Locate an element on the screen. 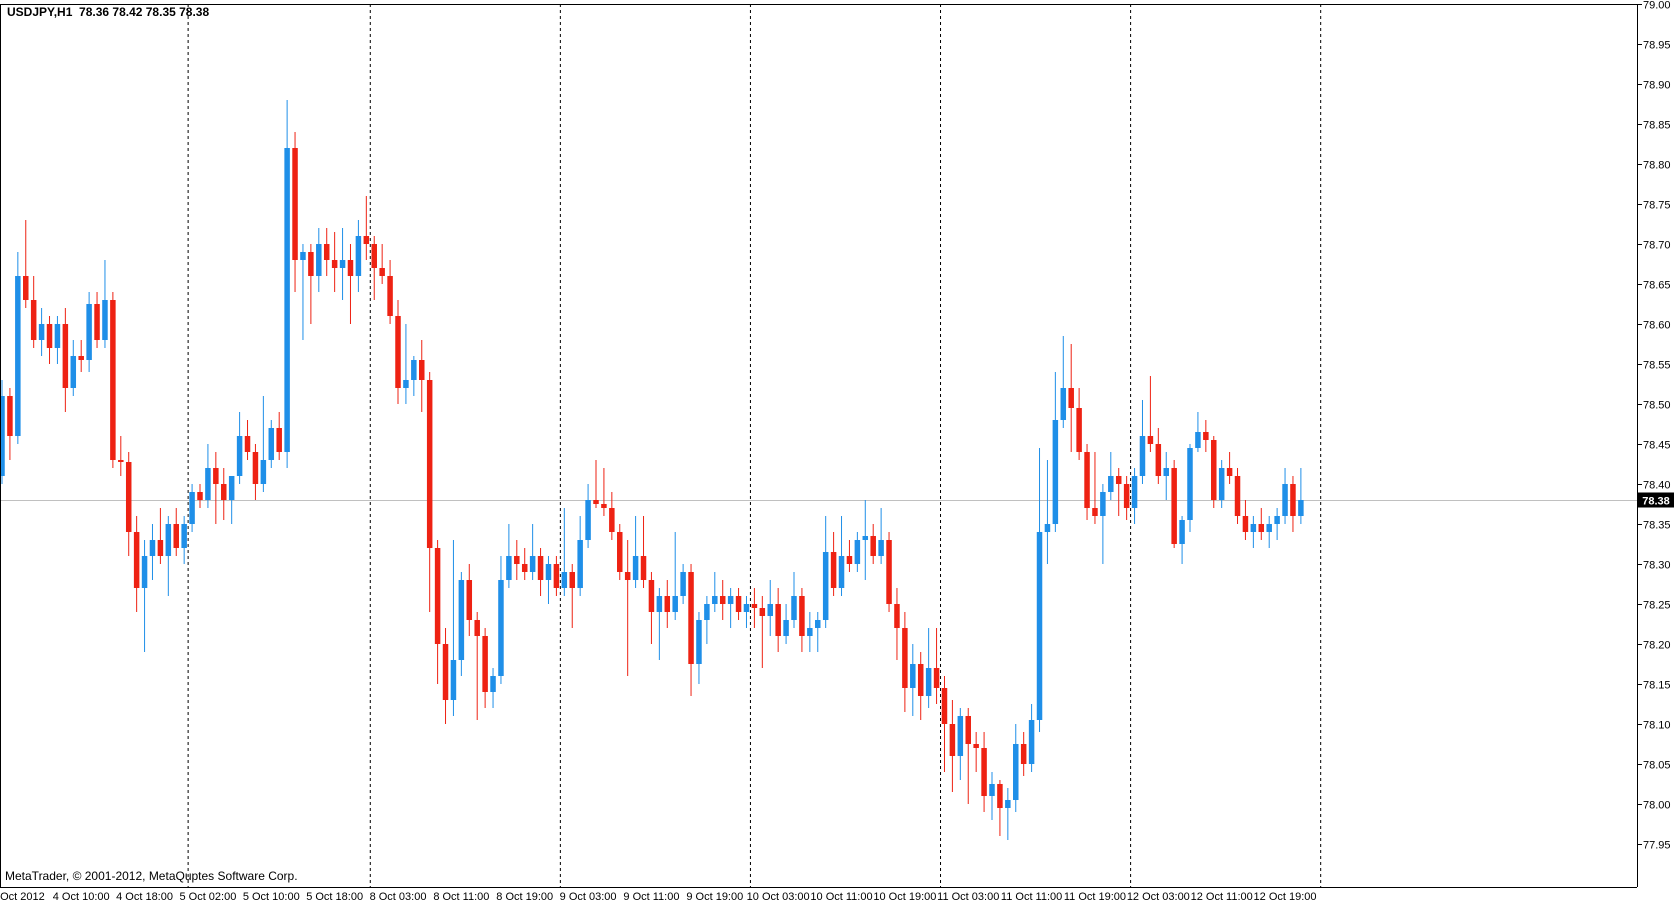 This screenshot has height=906, width=1674. time-tick-label: 5 Oct 02:00 is located at coordinates (207, 897).